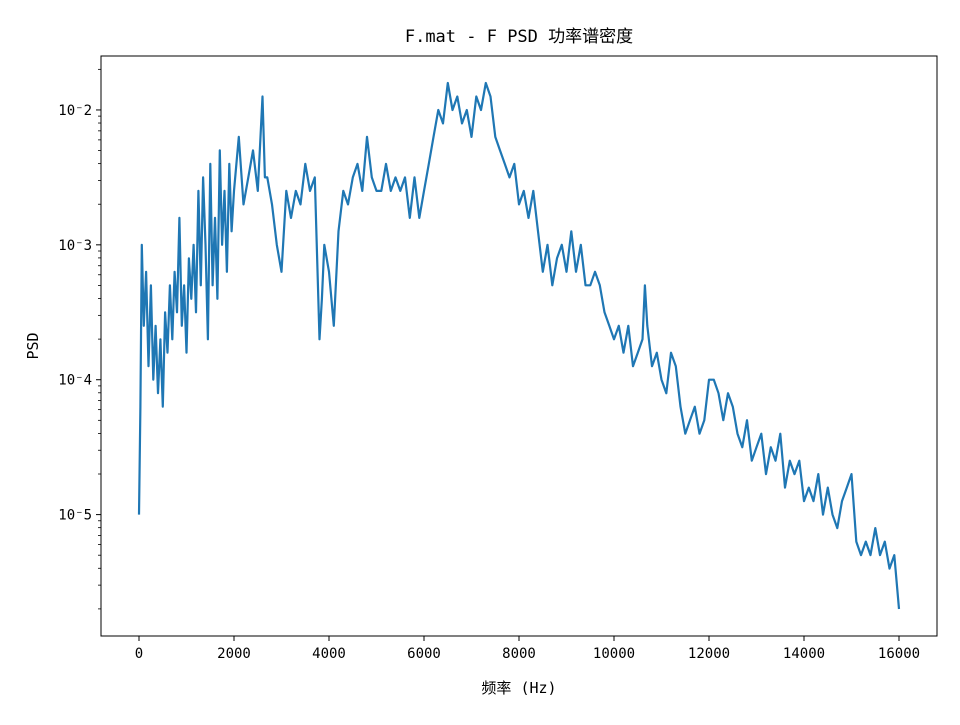 Image resolution: width=960 pixels, height=725 pixels. Describe the element at coordinates (99, 339) in the screenshot. I see `y-axis-minor-ticks` at that location.